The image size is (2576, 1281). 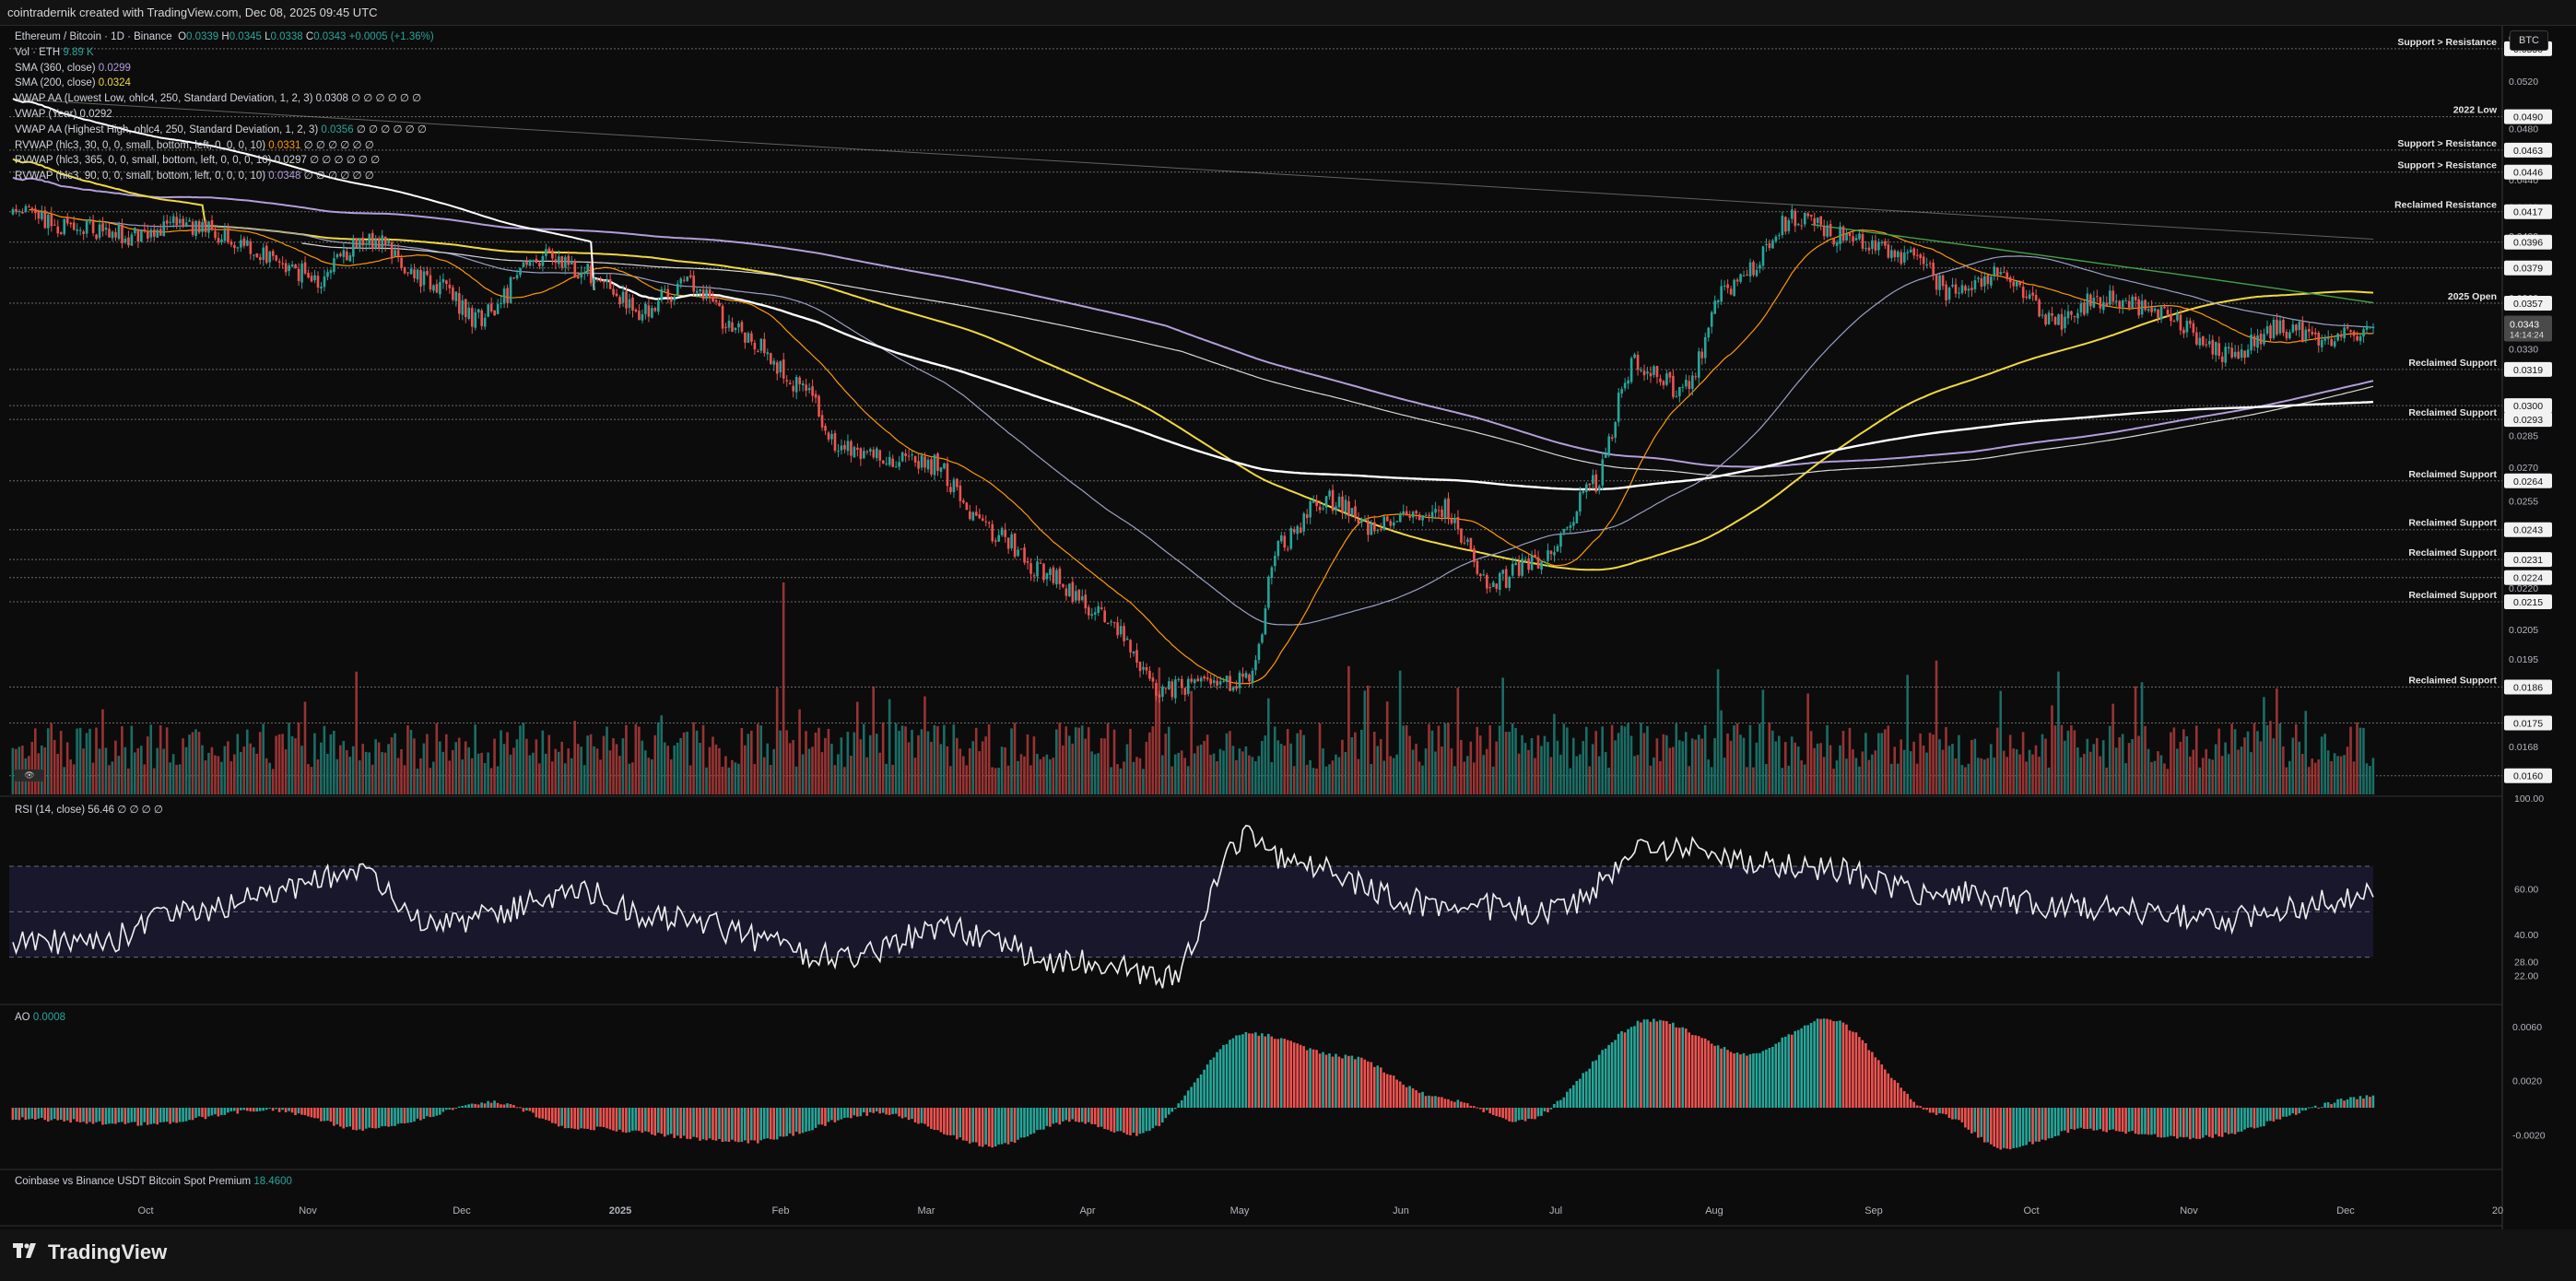 I want to click on time-tick-label: Nov, so click(x=308, y=1210).